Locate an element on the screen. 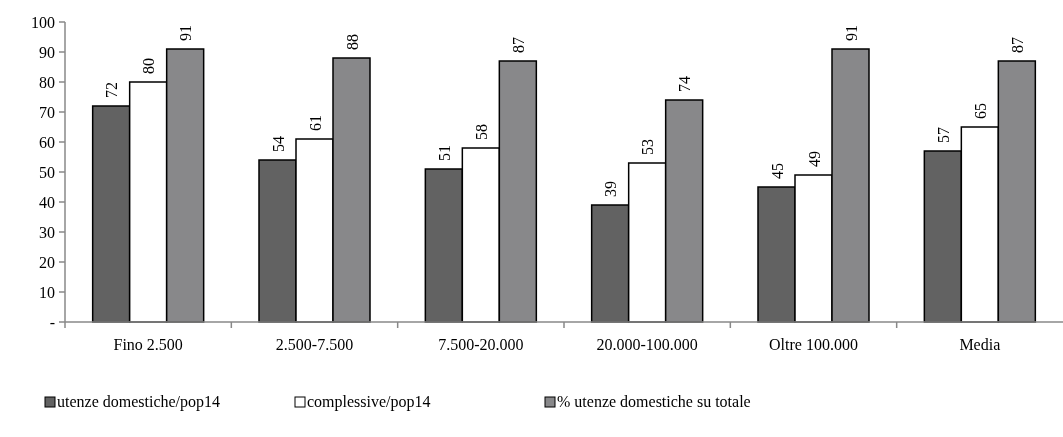 This screenshot has height=437, width=1063. data-label: 65 is located at coordinates (980, 111).